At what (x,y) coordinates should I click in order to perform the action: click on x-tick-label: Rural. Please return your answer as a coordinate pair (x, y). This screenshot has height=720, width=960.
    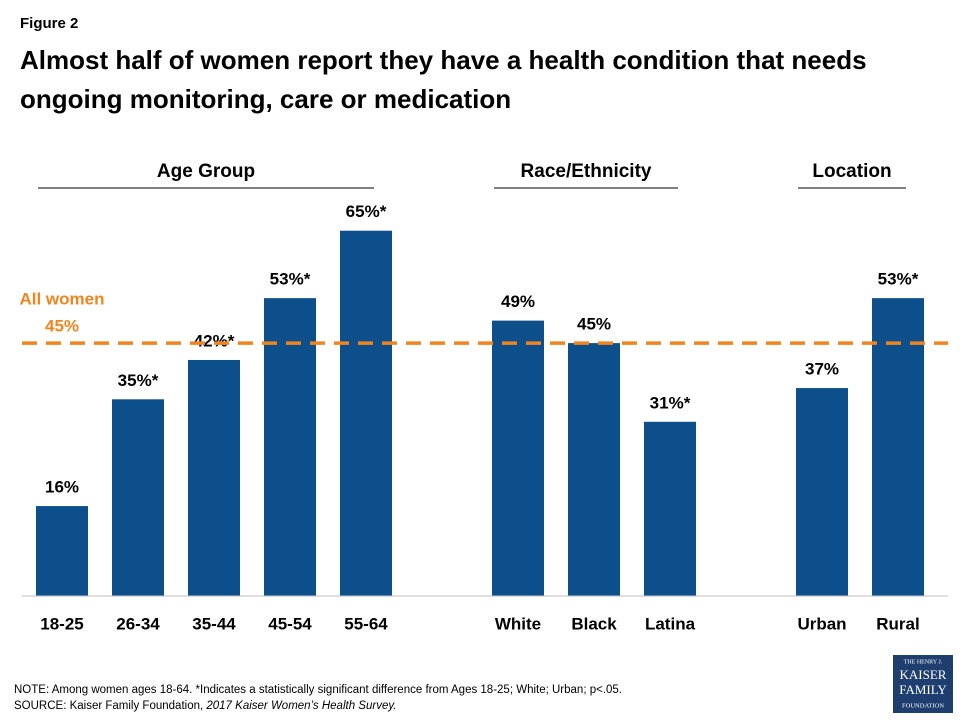
    Looking at the image, I should click on (897, 623).